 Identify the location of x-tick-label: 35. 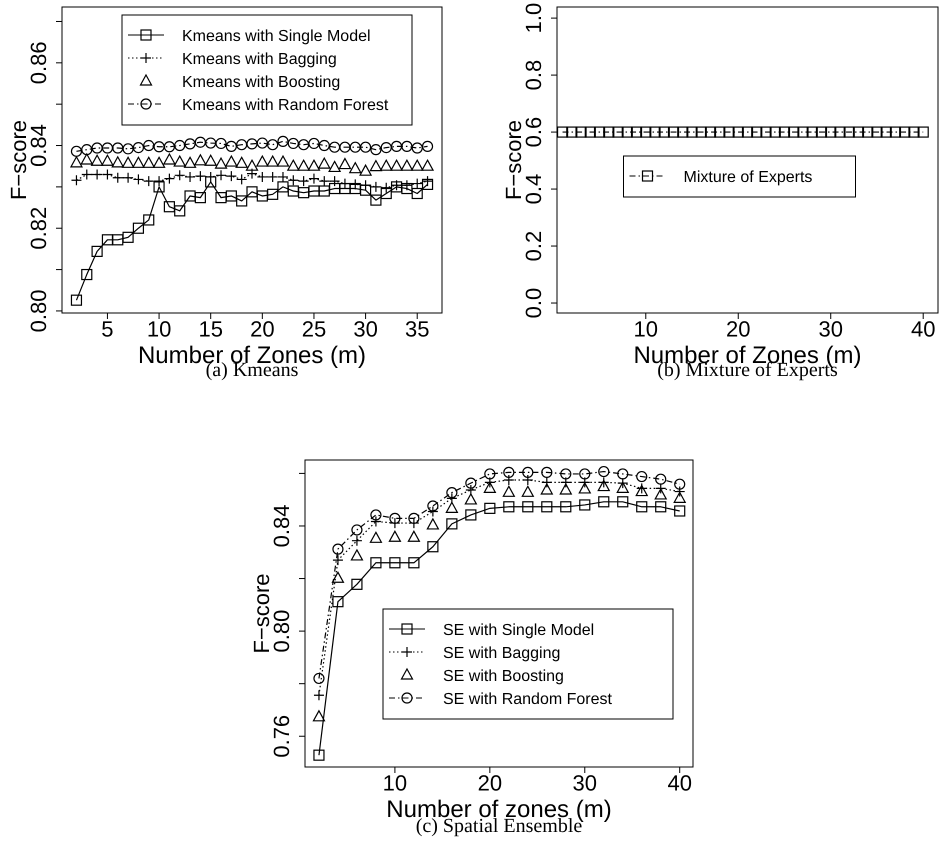
(417, 329).